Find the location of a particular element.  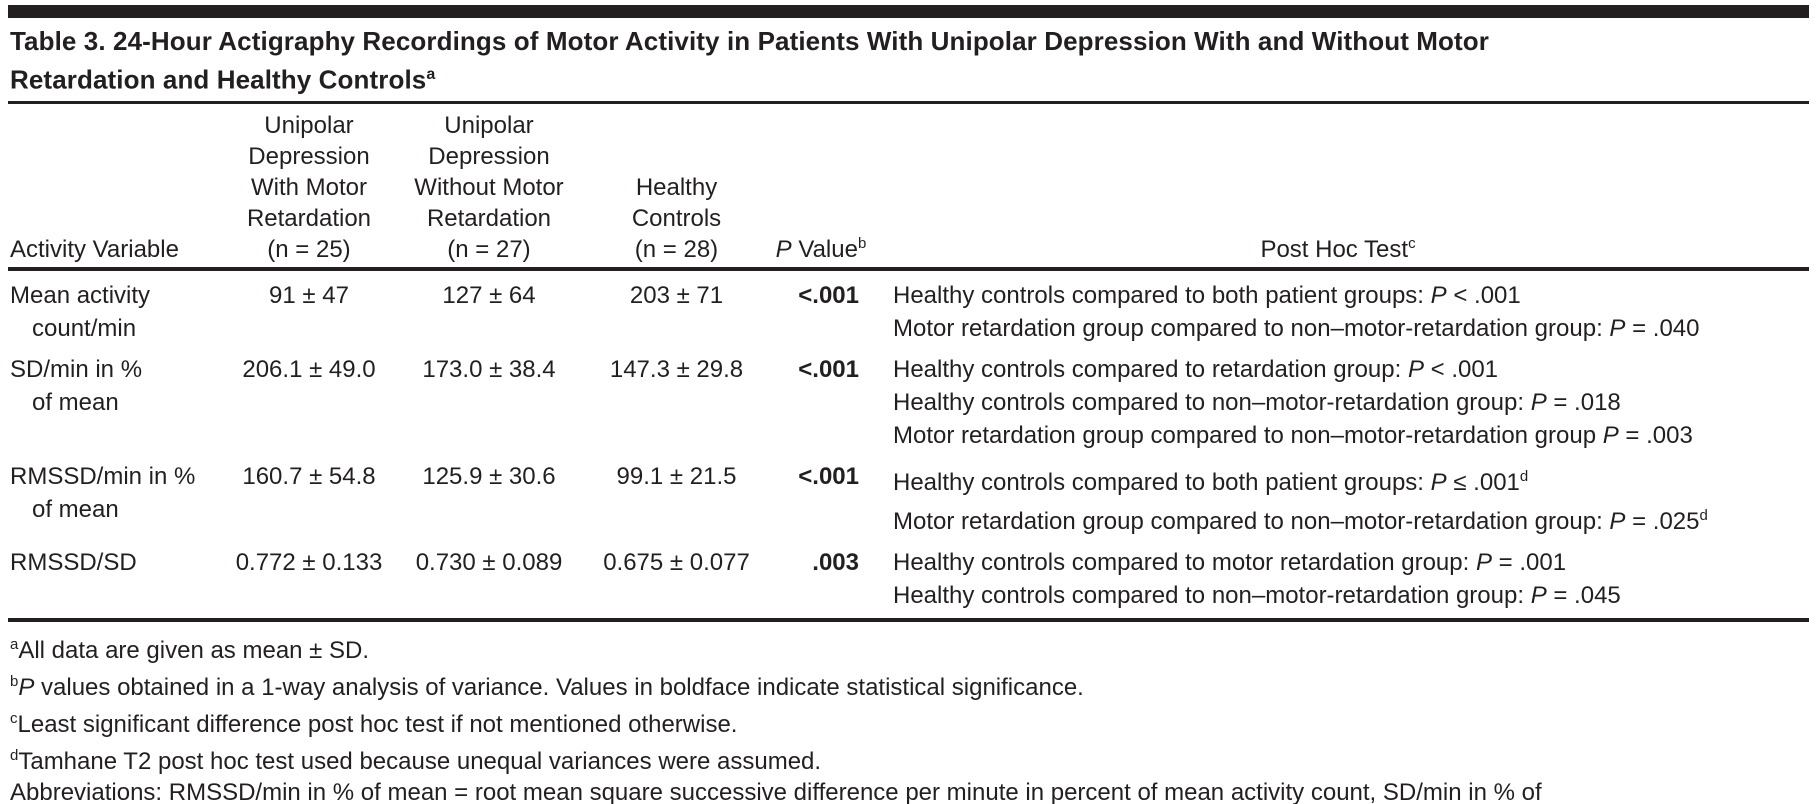

group2-n: (n = 27) is located at coordinates (489, 249).